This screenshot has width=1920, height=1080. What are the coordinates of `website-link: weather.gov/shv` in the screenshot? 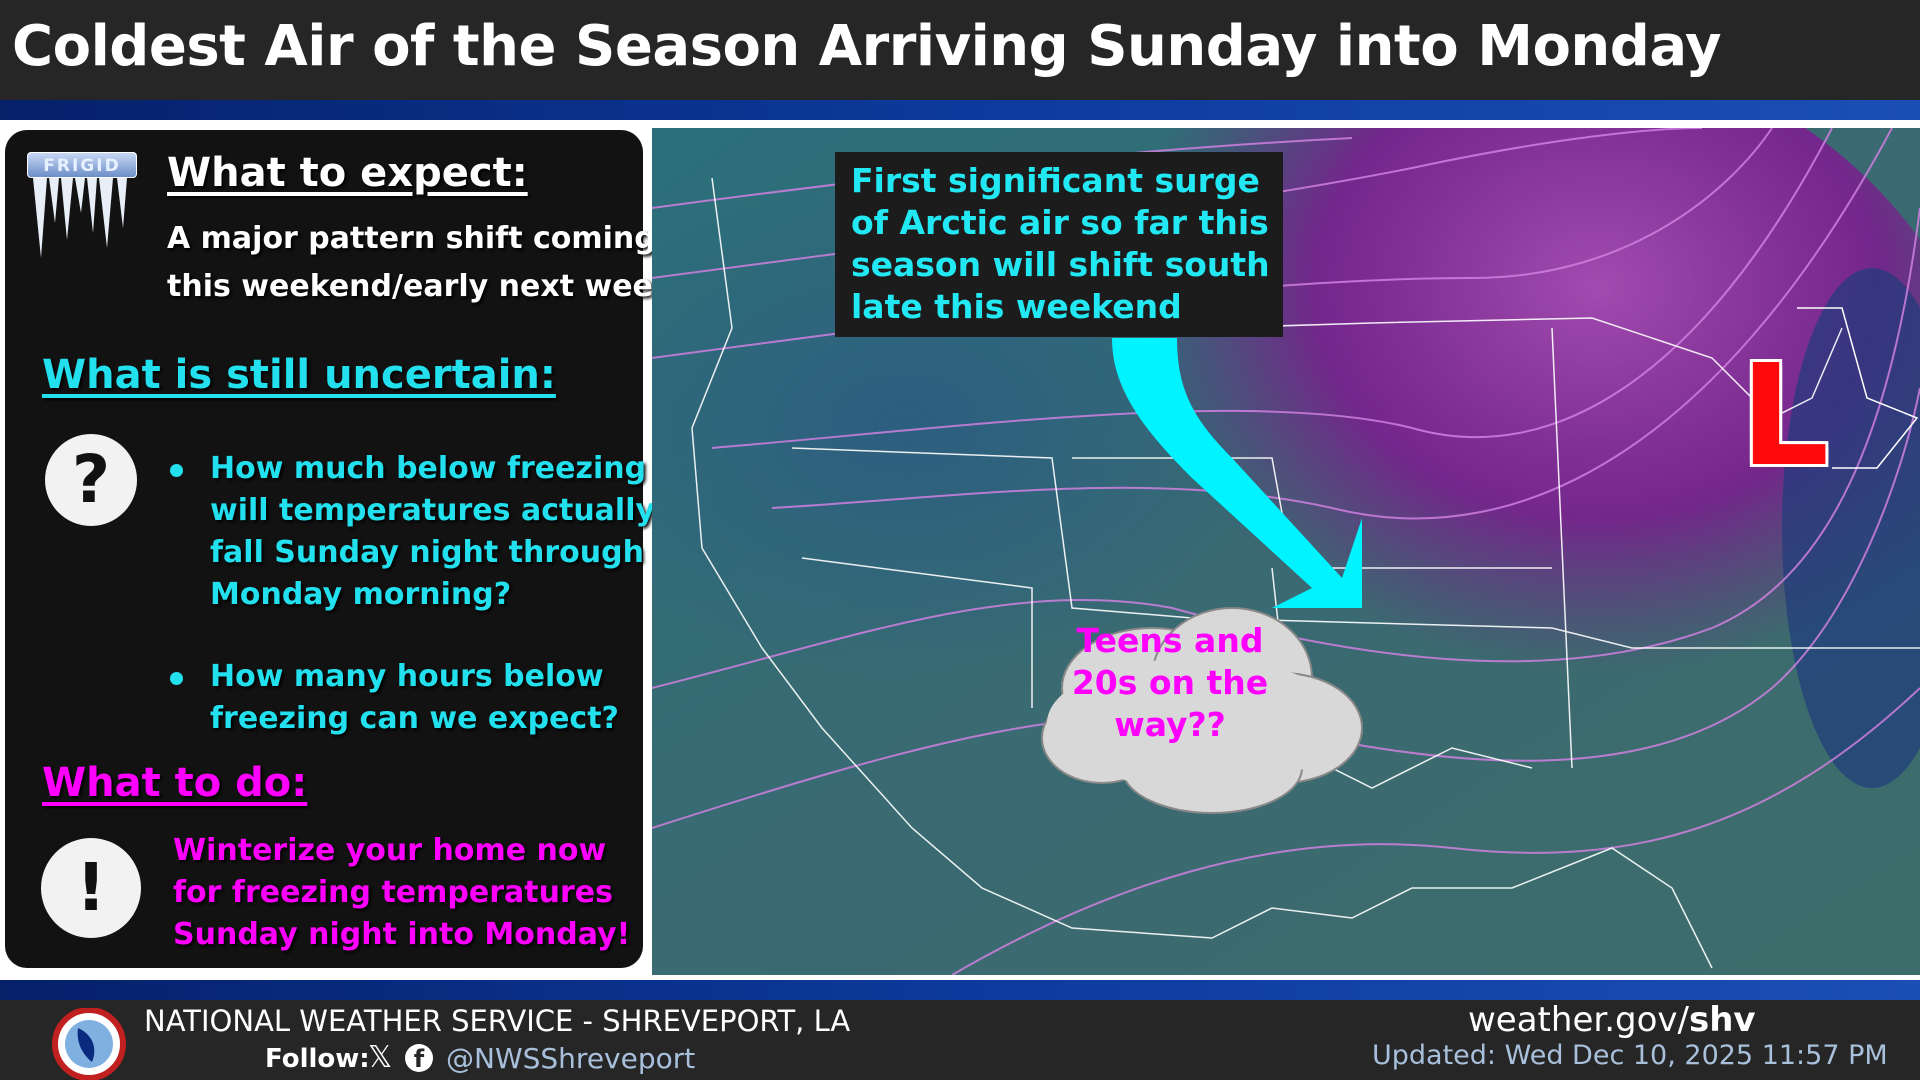 It's located at (1612, 1020).